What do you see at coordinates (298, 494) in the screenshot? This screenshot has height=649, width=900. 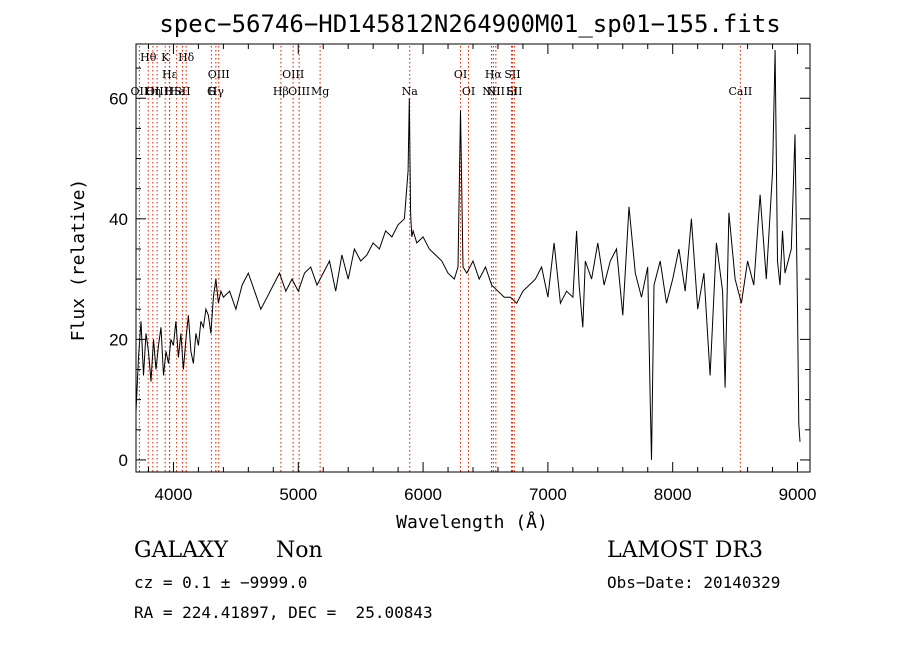 I see `x-tick-label: 5000` at bounding box center [298, 494].